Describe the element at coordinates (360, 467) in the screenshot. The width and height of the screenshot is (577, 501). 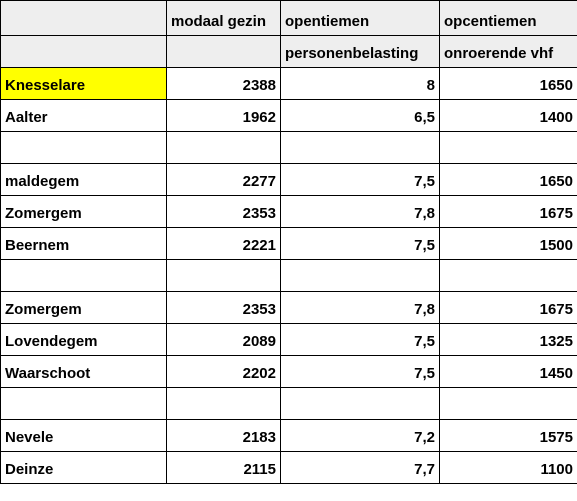
I see `cell-personenbelasting: 7,7` at that location.